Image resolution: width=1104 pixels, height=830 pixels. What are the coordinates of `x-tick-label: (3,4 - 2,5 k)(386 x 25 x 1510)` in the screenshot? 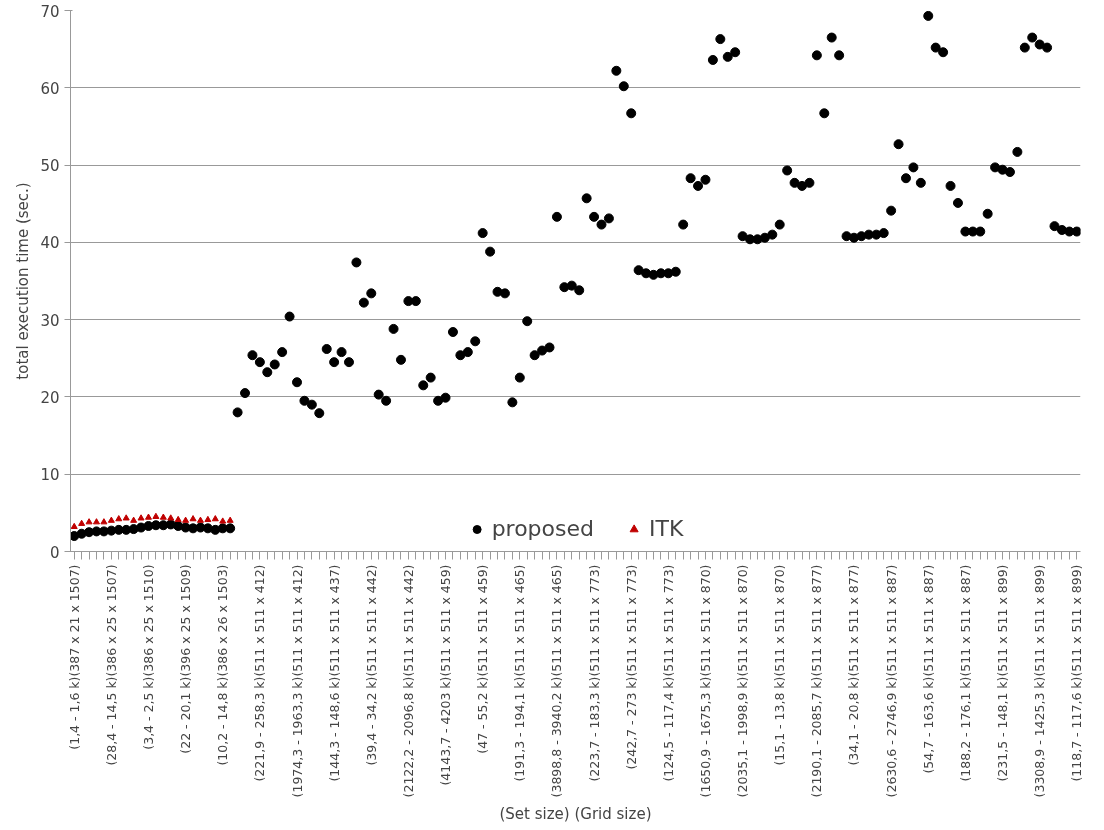 It's located at (148, 657).